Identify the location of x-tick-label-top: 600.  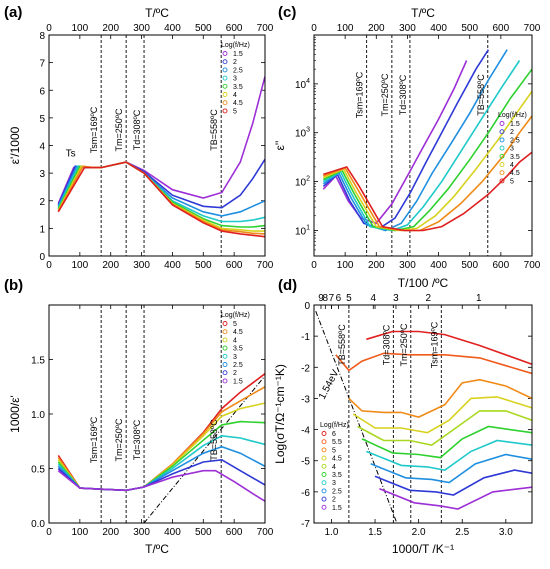
(234, 28).